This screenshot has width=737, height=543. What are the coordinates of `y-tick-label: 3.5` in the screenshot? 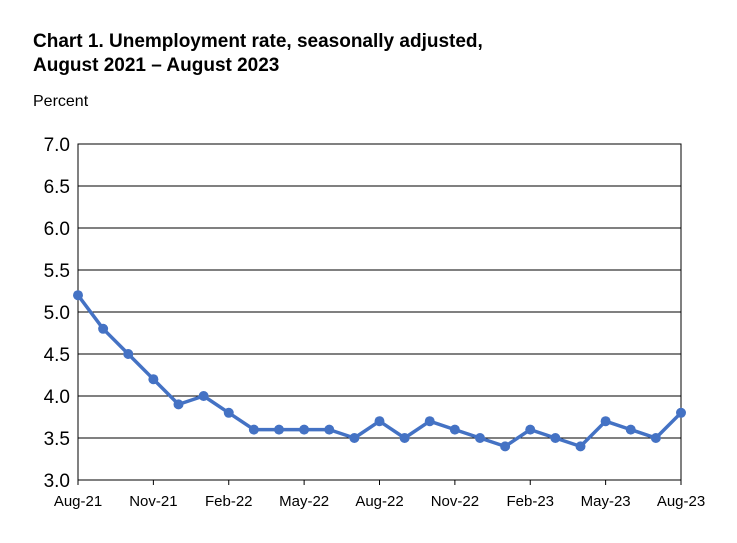 It's located at (57, 439).